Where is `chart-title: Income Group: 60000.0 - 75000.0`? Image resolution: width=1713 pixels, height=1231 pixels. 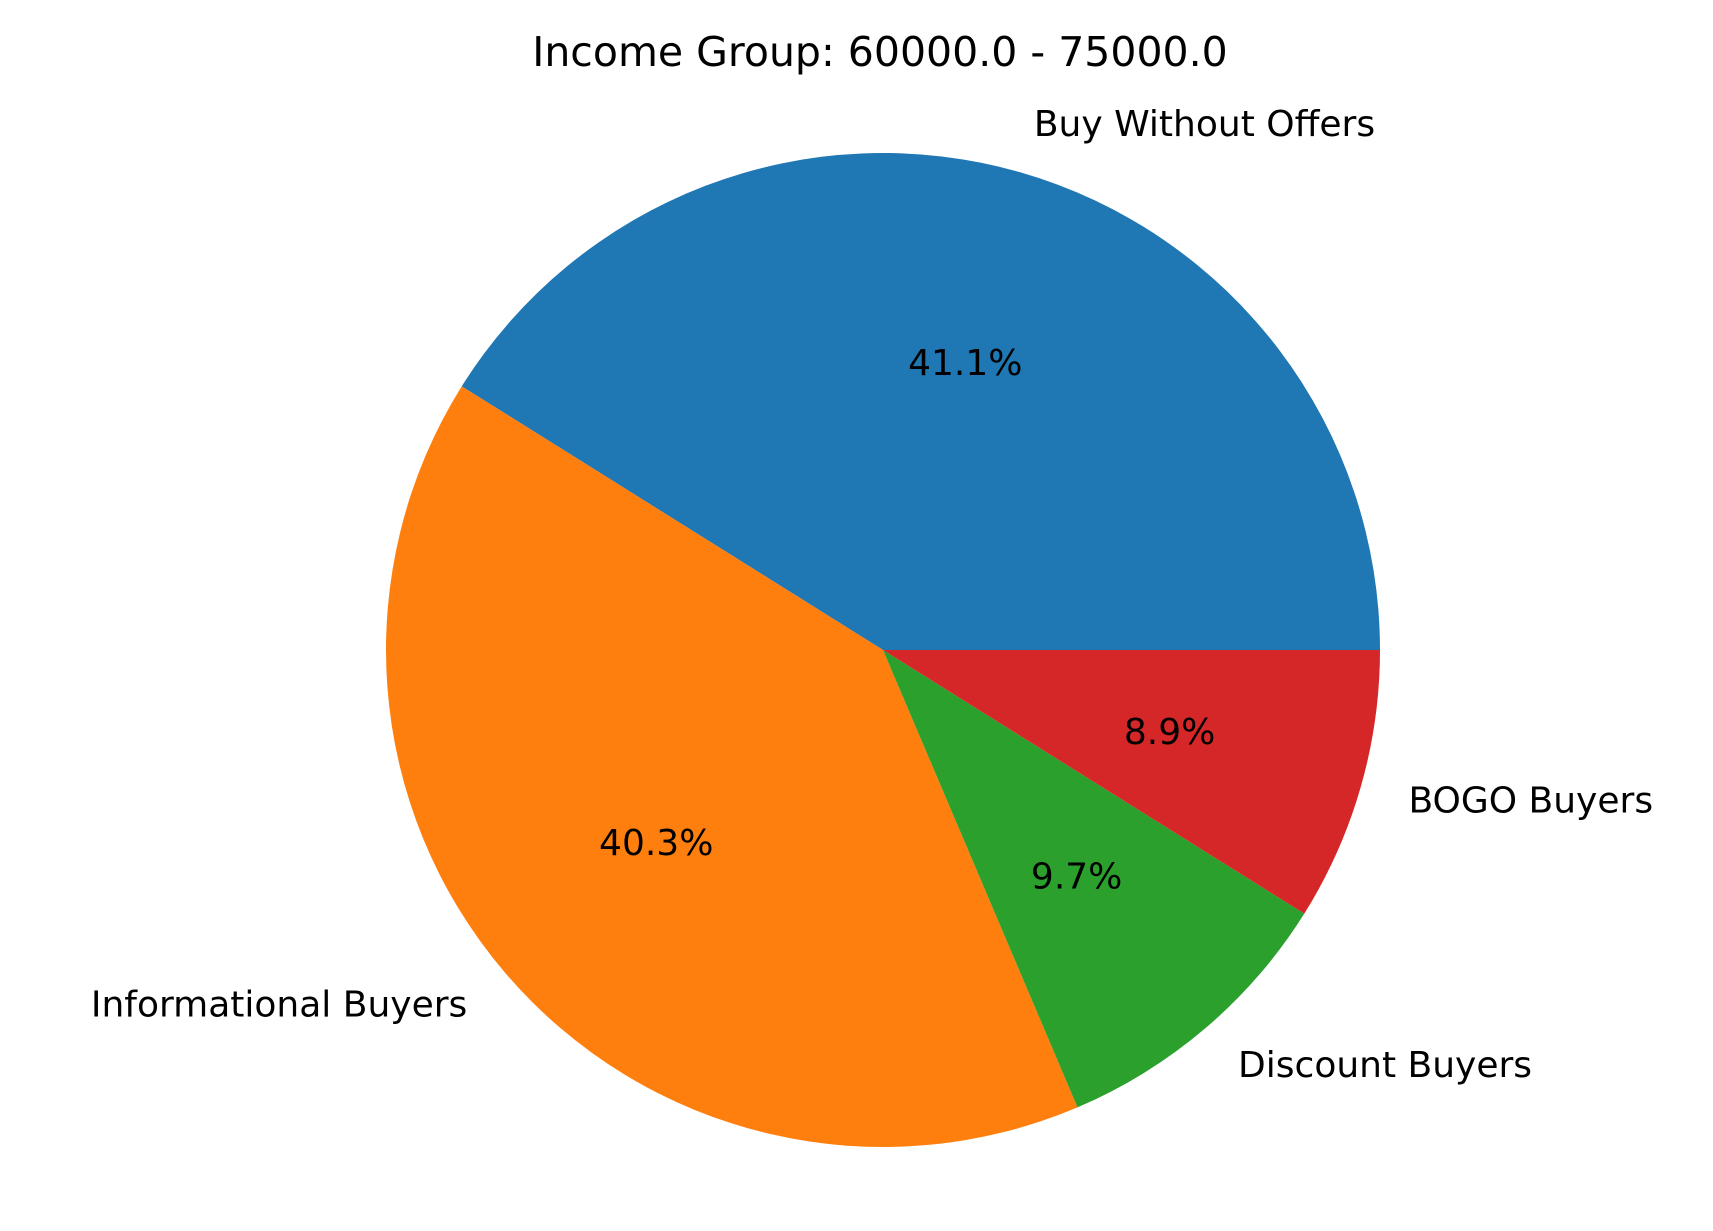
chart-title: Income Group: 60000.0 - 75000.0 is located at coordinates (880, 52).